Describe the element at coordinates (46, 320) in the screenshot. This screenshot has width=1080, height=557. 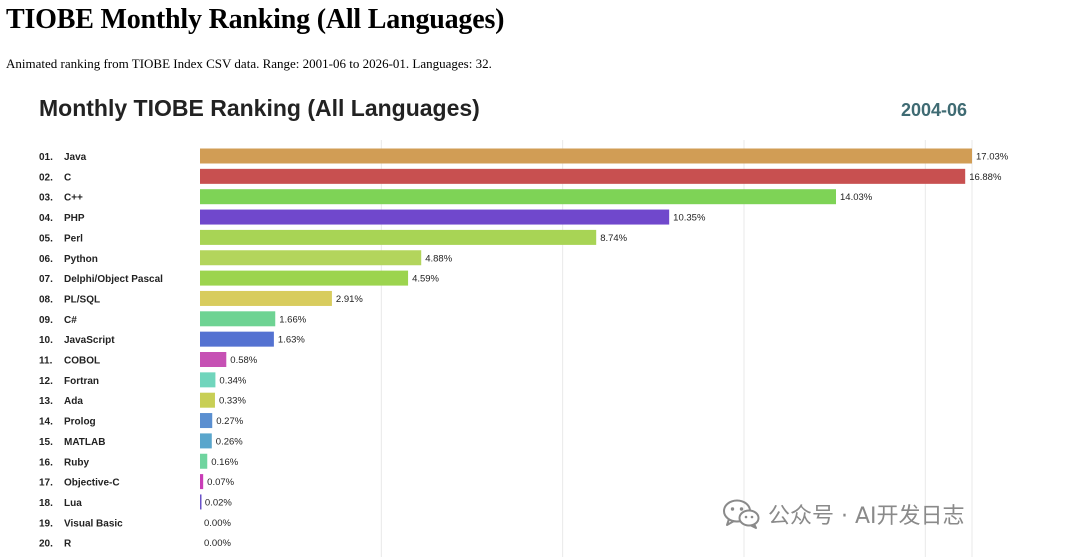
I see `rank-label: 09.` at that location.